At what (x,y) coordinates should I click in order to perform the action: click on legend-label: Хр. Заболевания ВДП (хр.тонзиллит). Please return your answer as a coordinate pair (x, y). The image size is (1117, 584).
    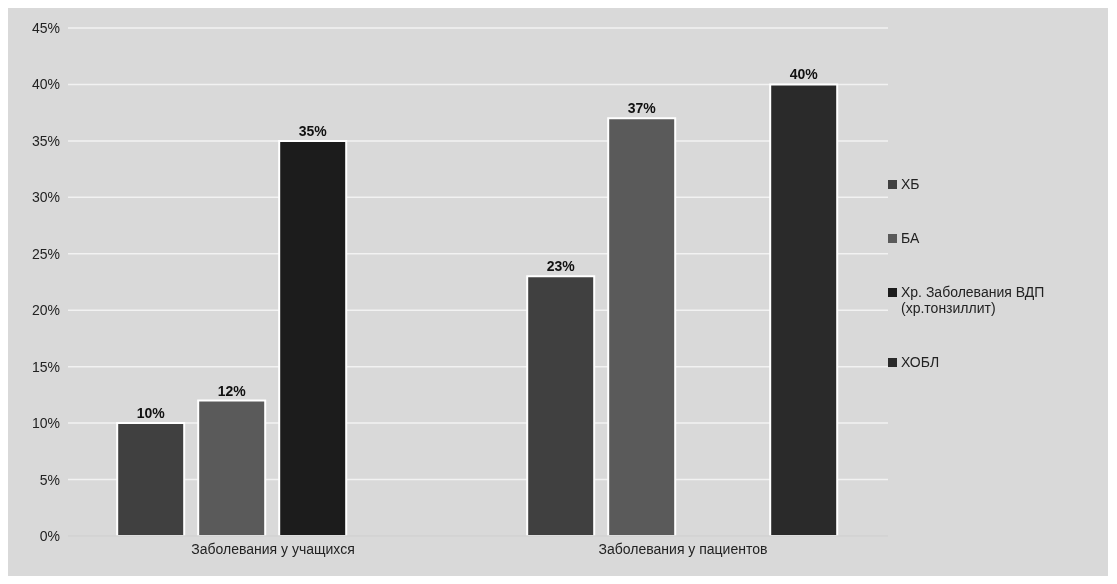
    Looking at the image, I should click on (973, 300).